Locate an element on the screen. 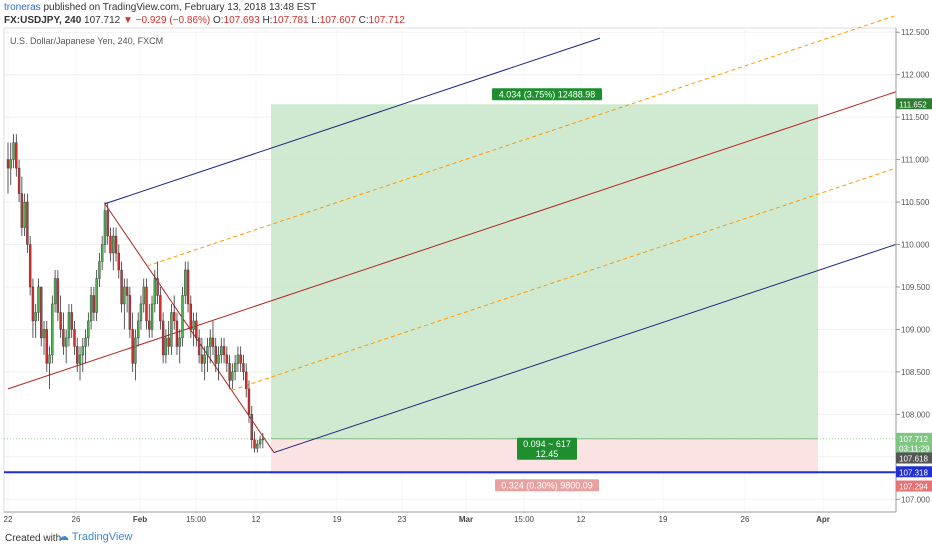 The image size is (932, 550). y-tick-label: 110.500 is located at coordinates (915, 202).